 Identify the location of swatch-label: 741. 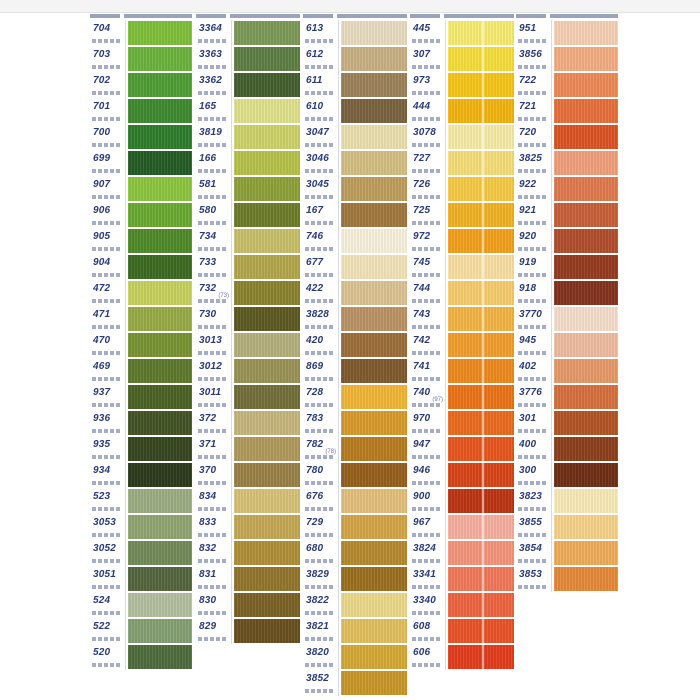
(428, 371).